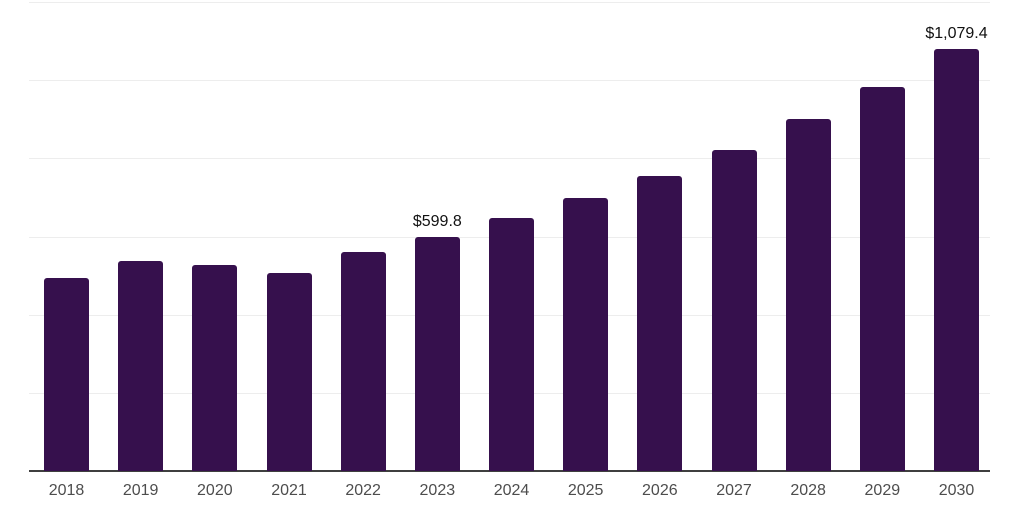  I want to click on bar-2021, so click(289, 371).